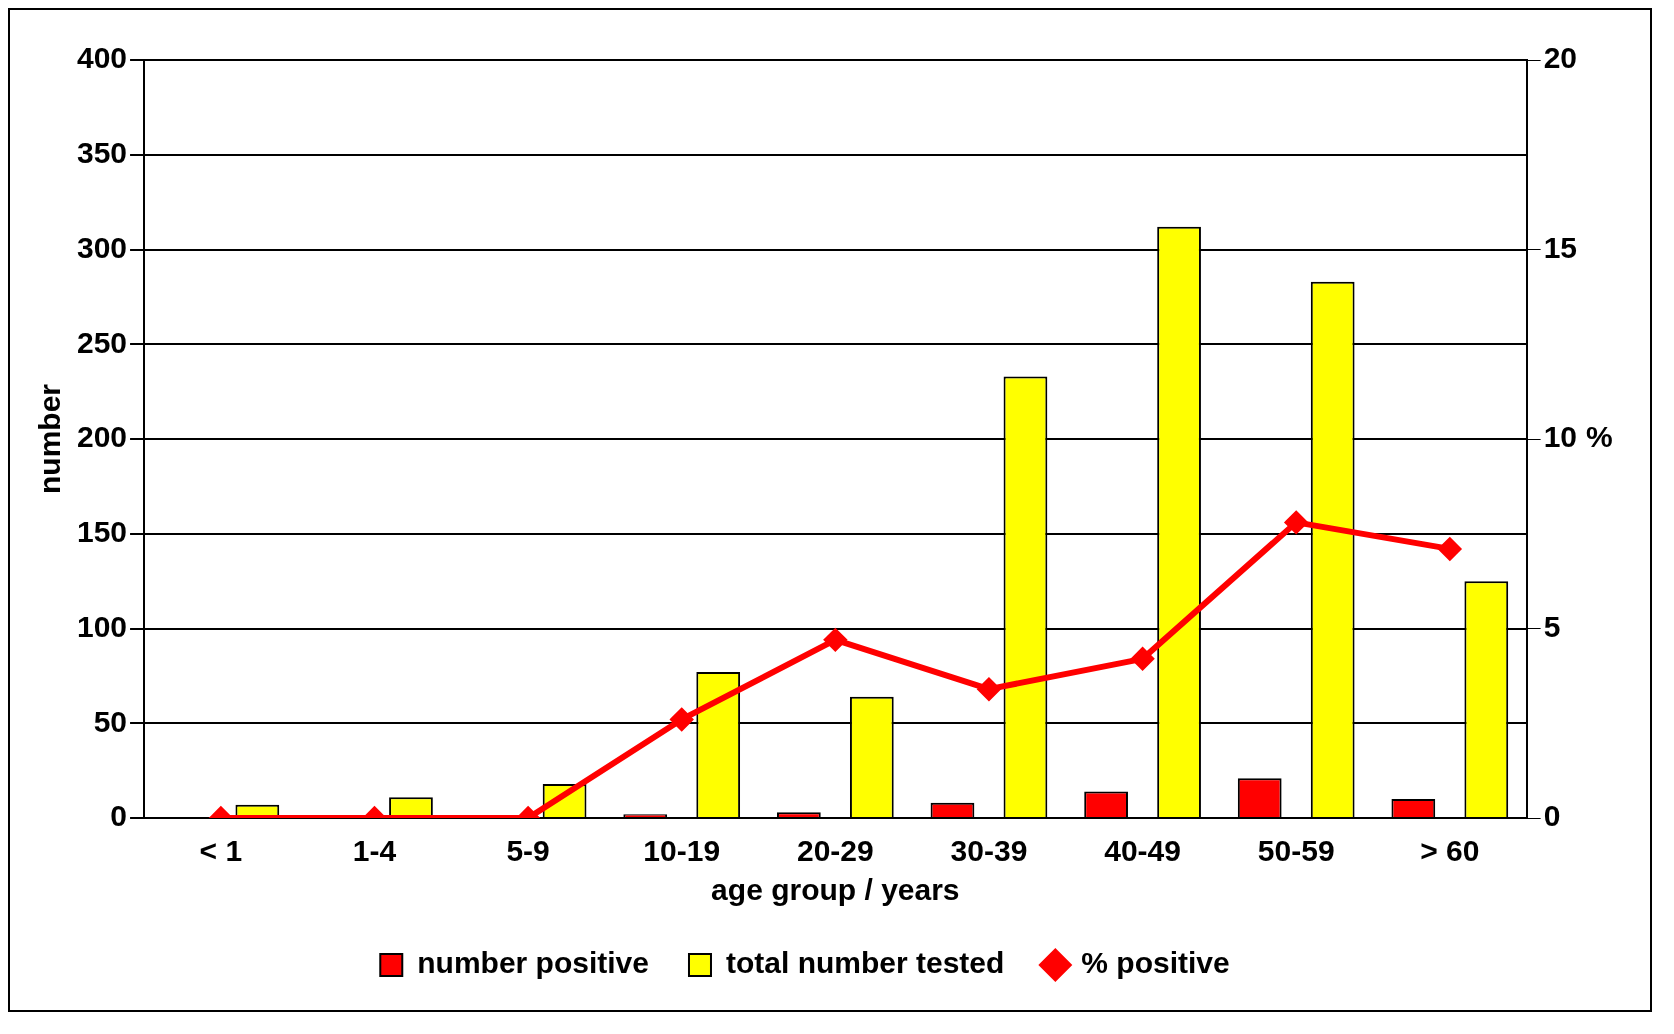 Image resolution: width=1674 pixels, height=1034 pixels. Describe the element at coordinates (102, 247) in the screenshot. I see `y-tick-label: 300` at that location.